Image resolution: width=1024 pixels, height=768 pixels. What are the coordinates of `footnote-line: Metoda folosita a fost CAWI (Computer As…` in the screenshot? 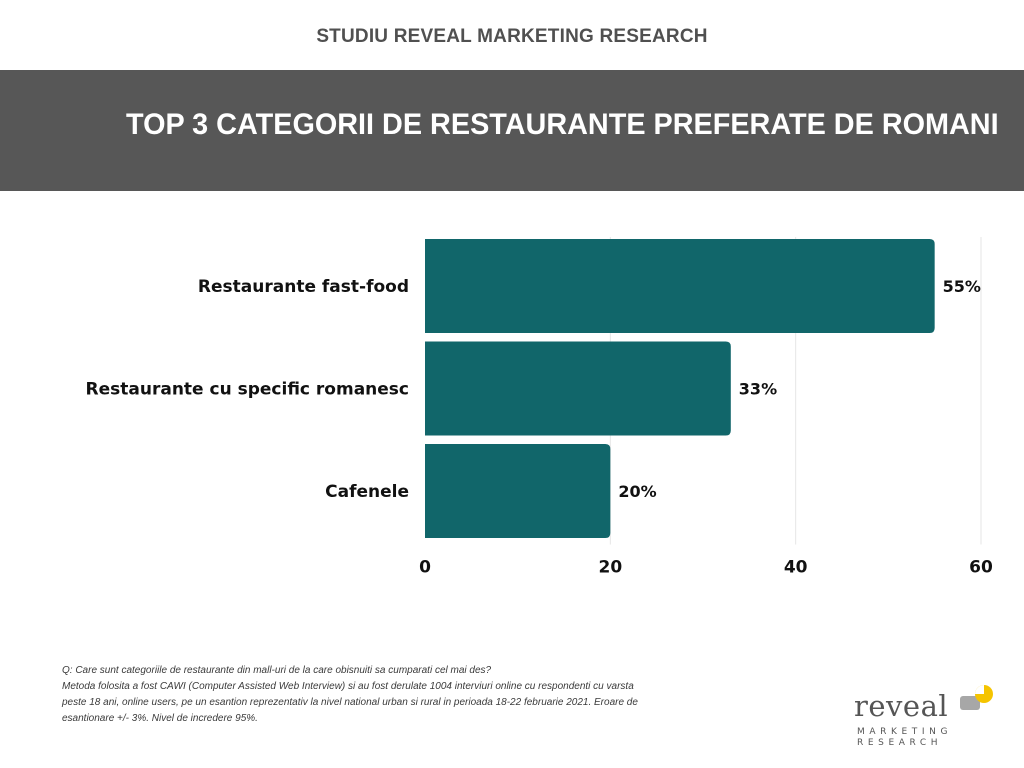 It's located at (348, 686).